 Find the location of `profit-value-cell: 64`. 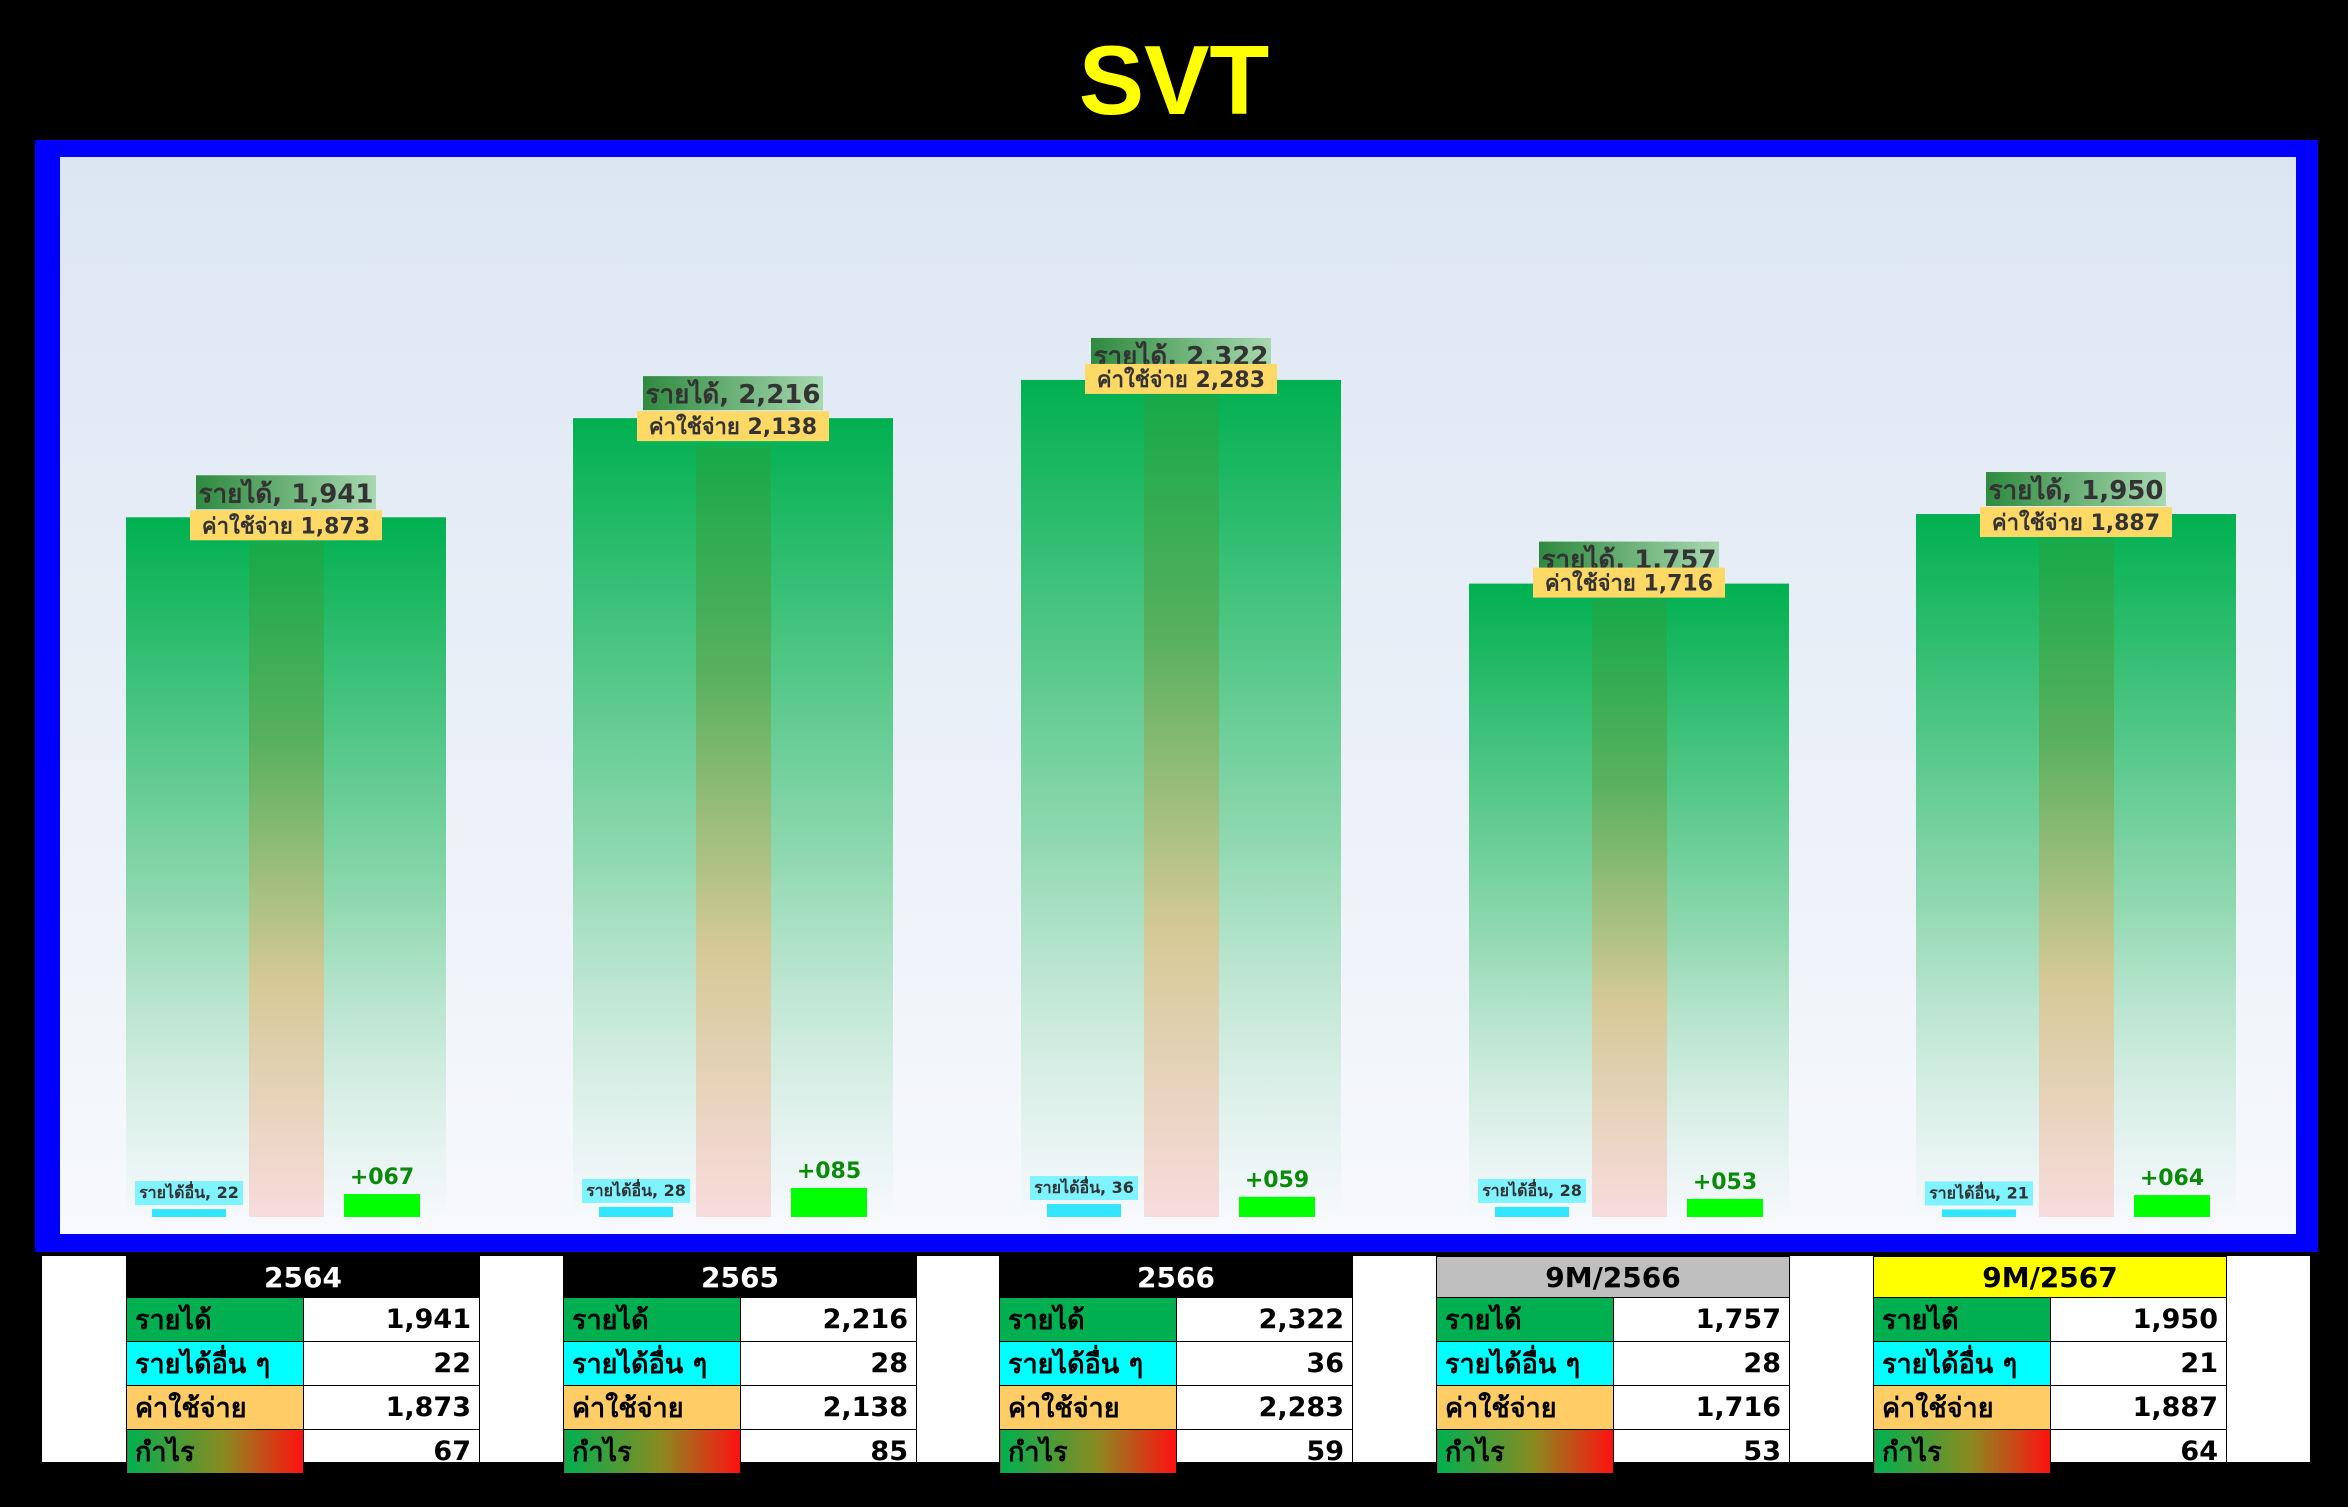

profit-value-cell: 64 is located at coordinates (2138, 1451).